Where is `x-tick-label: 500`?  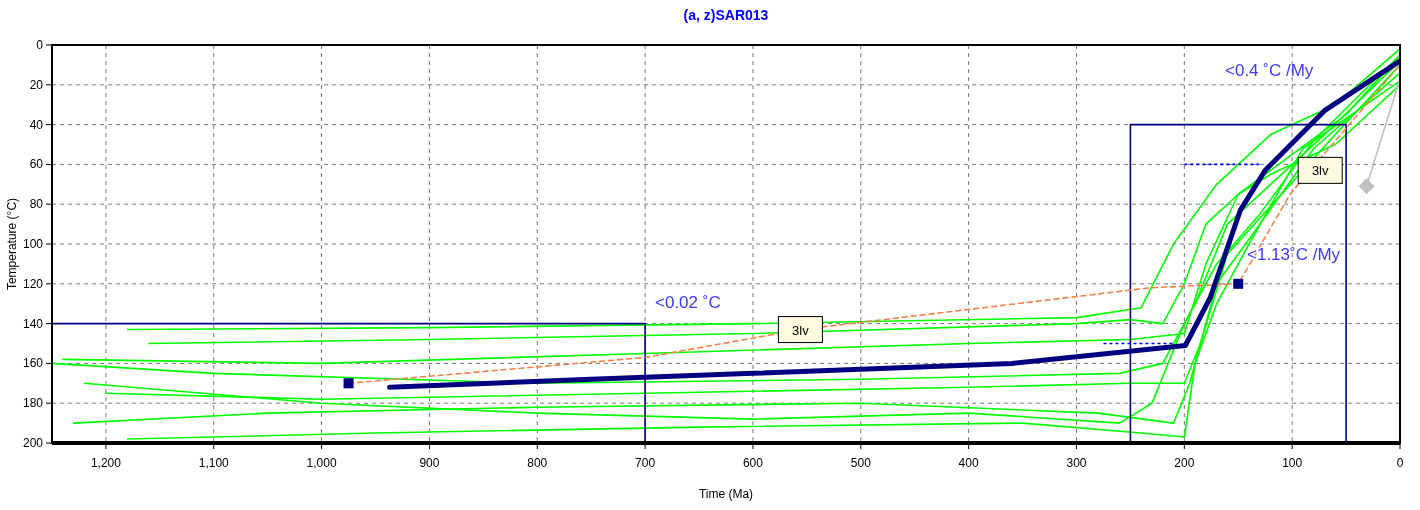 x-tick-label: 500 is located at coordinates (861, 463).